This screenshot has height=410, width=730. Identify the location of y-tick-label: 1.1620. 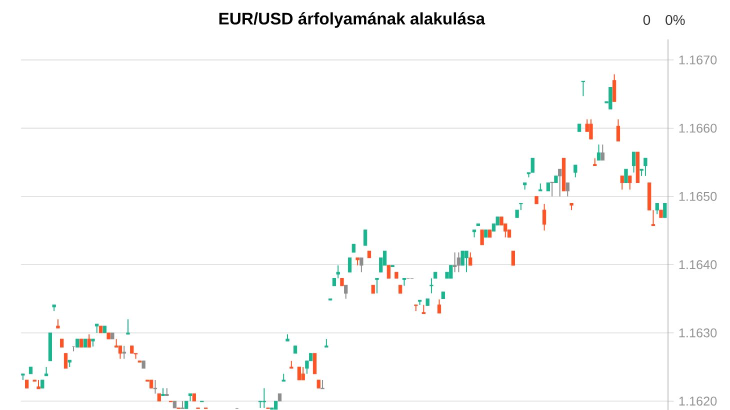
(698, 401).